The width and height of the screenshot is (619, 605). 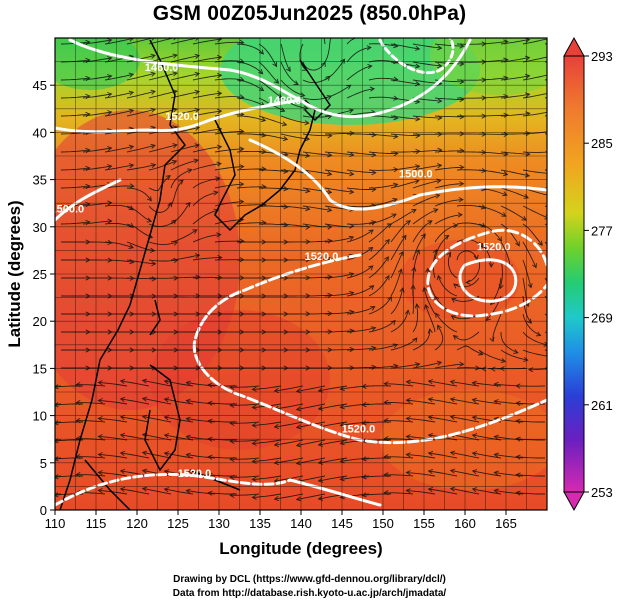 What do you see at coordinates (40, 368) in the screenshot?
I see `y-tick-label: 15` at bounding box center [40, 368].